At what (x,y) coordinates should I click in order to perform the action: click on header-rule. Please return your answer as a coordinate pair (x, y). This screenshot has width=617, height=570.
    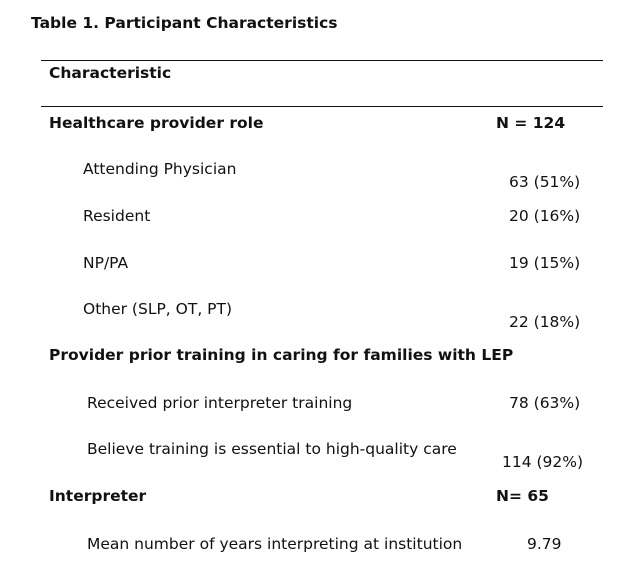
    Looking at the image, I should click on (322, 106).